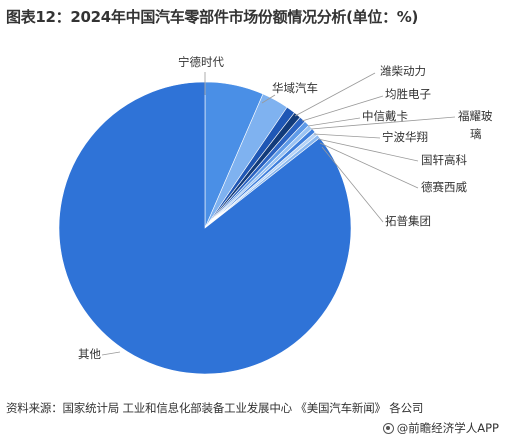 Image resolution: width=507 pixels, height=443 pixels. What do you see at coordinates (408, 221) in the screenshot?
I see `label-tuopu: 拓普集团` at bounding box center [408, 221].